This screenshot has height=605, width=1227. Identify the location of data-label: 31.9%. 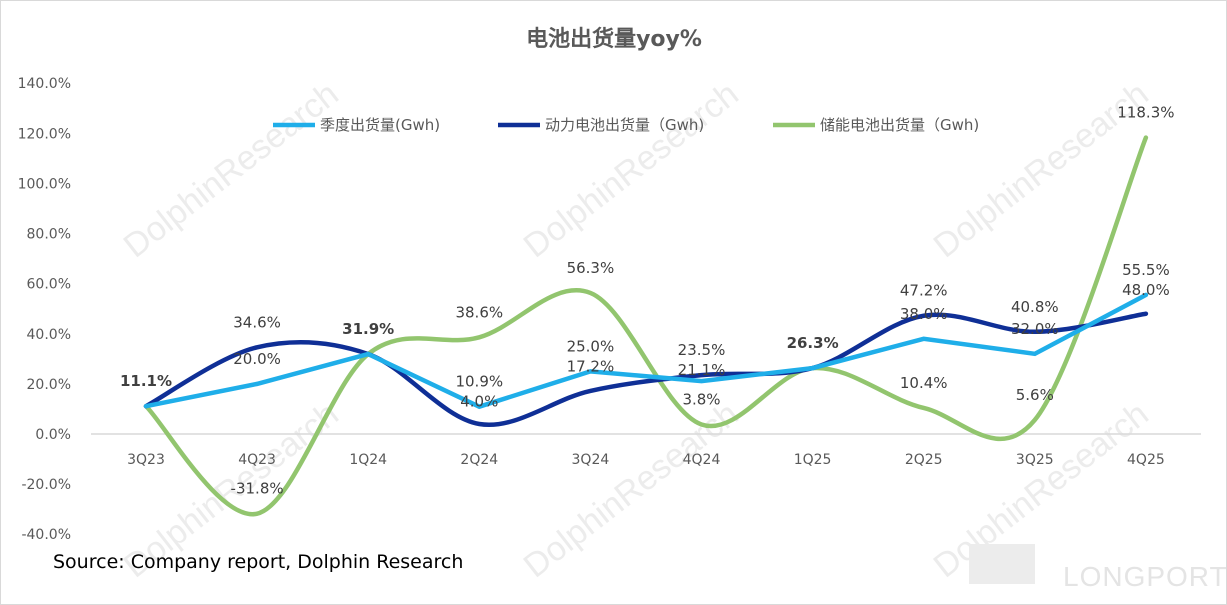
(368, 329).